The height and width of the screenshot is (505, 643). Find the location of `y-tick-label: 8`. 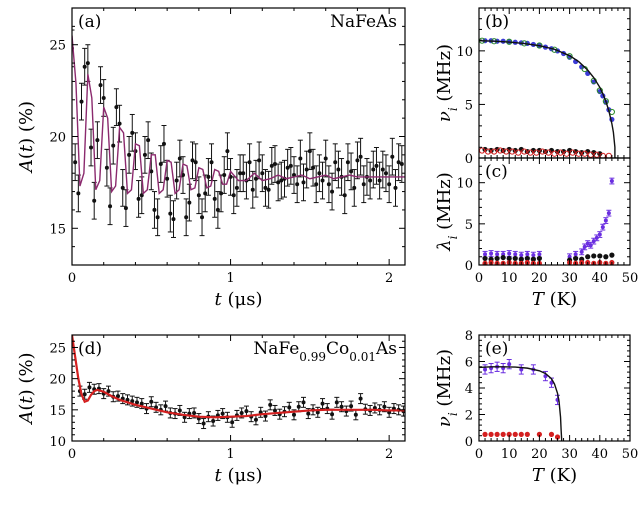

y-tick-label: 8 is located at coordinates (469, 336).